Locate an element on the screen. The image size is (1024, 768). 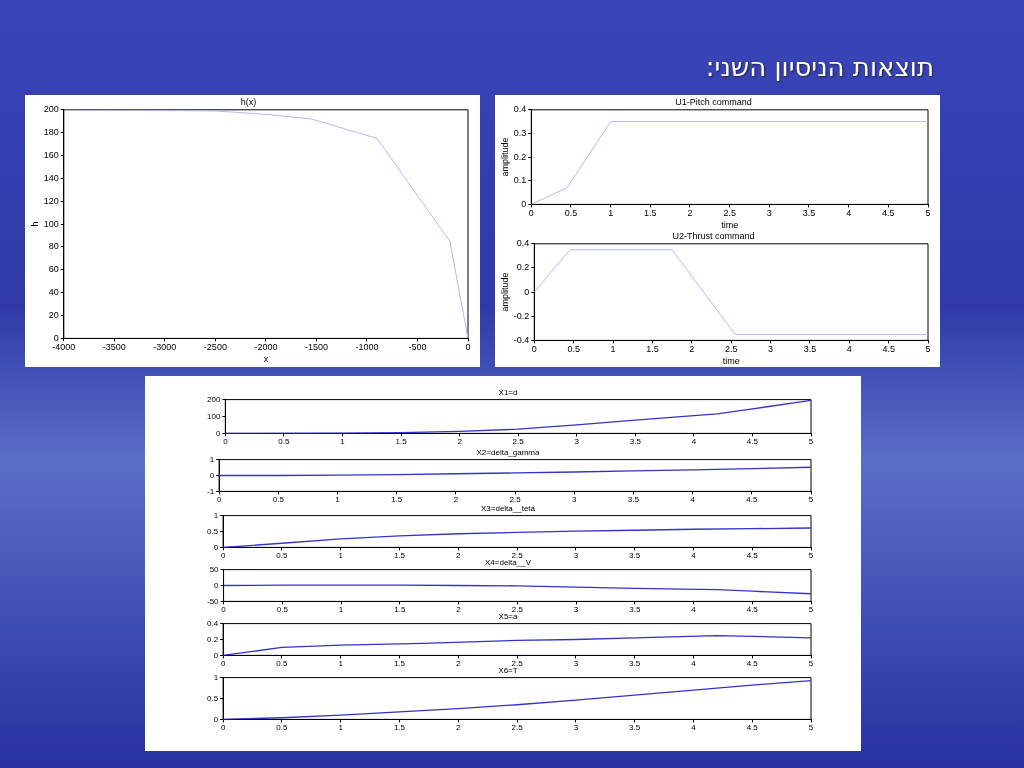
x-tick-label: -3500 is located at coordinates (114, 347).